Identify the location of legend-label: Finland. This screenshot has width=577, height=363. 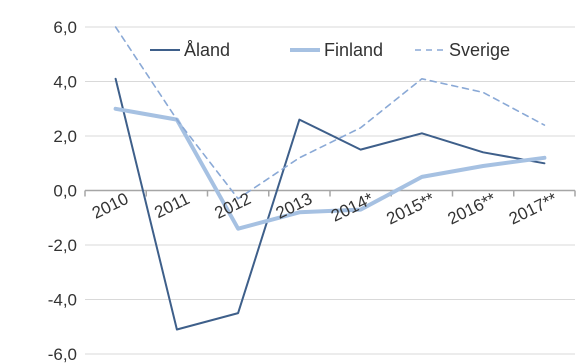
(353, 50).